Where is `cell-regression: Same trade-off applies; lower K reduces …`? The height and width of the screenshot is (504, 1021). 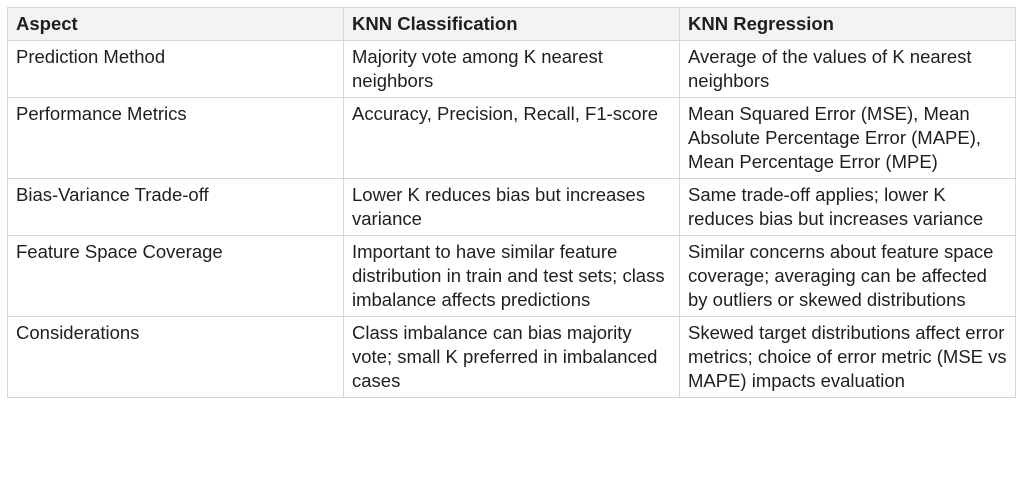 cell-regression: Same trade-off applies; lower K reduces … is located at coordinates (847, 207).